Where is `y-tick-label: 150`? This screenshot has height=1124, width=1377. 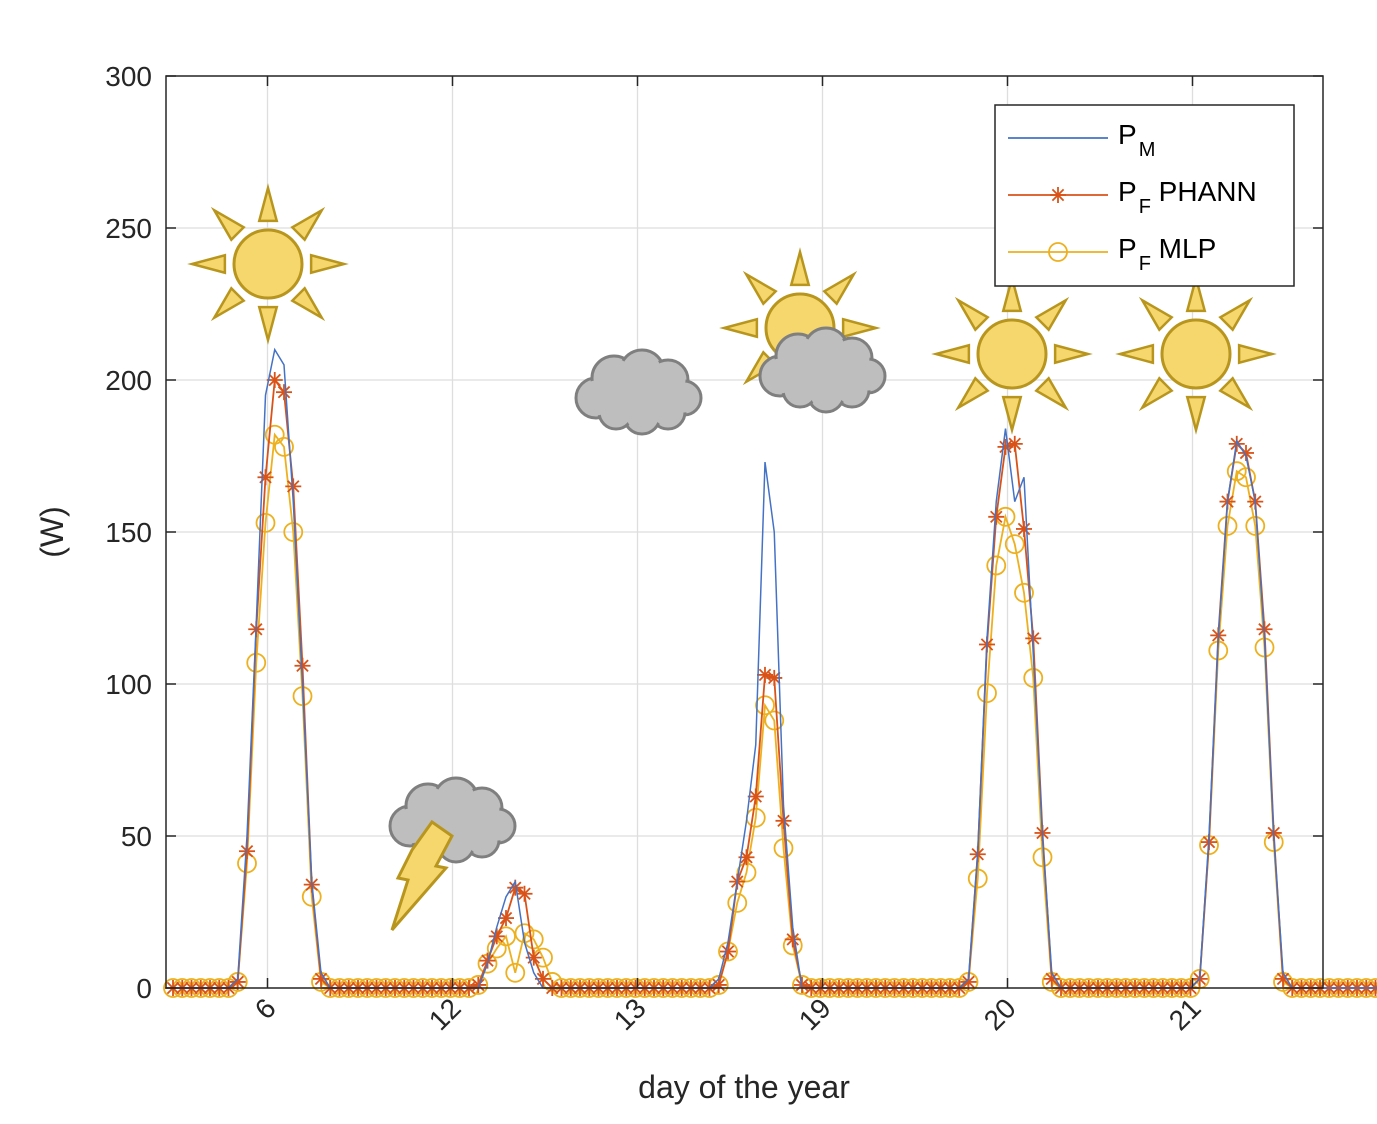 y-tick-label: 150 is located at coordinates (128, 532).